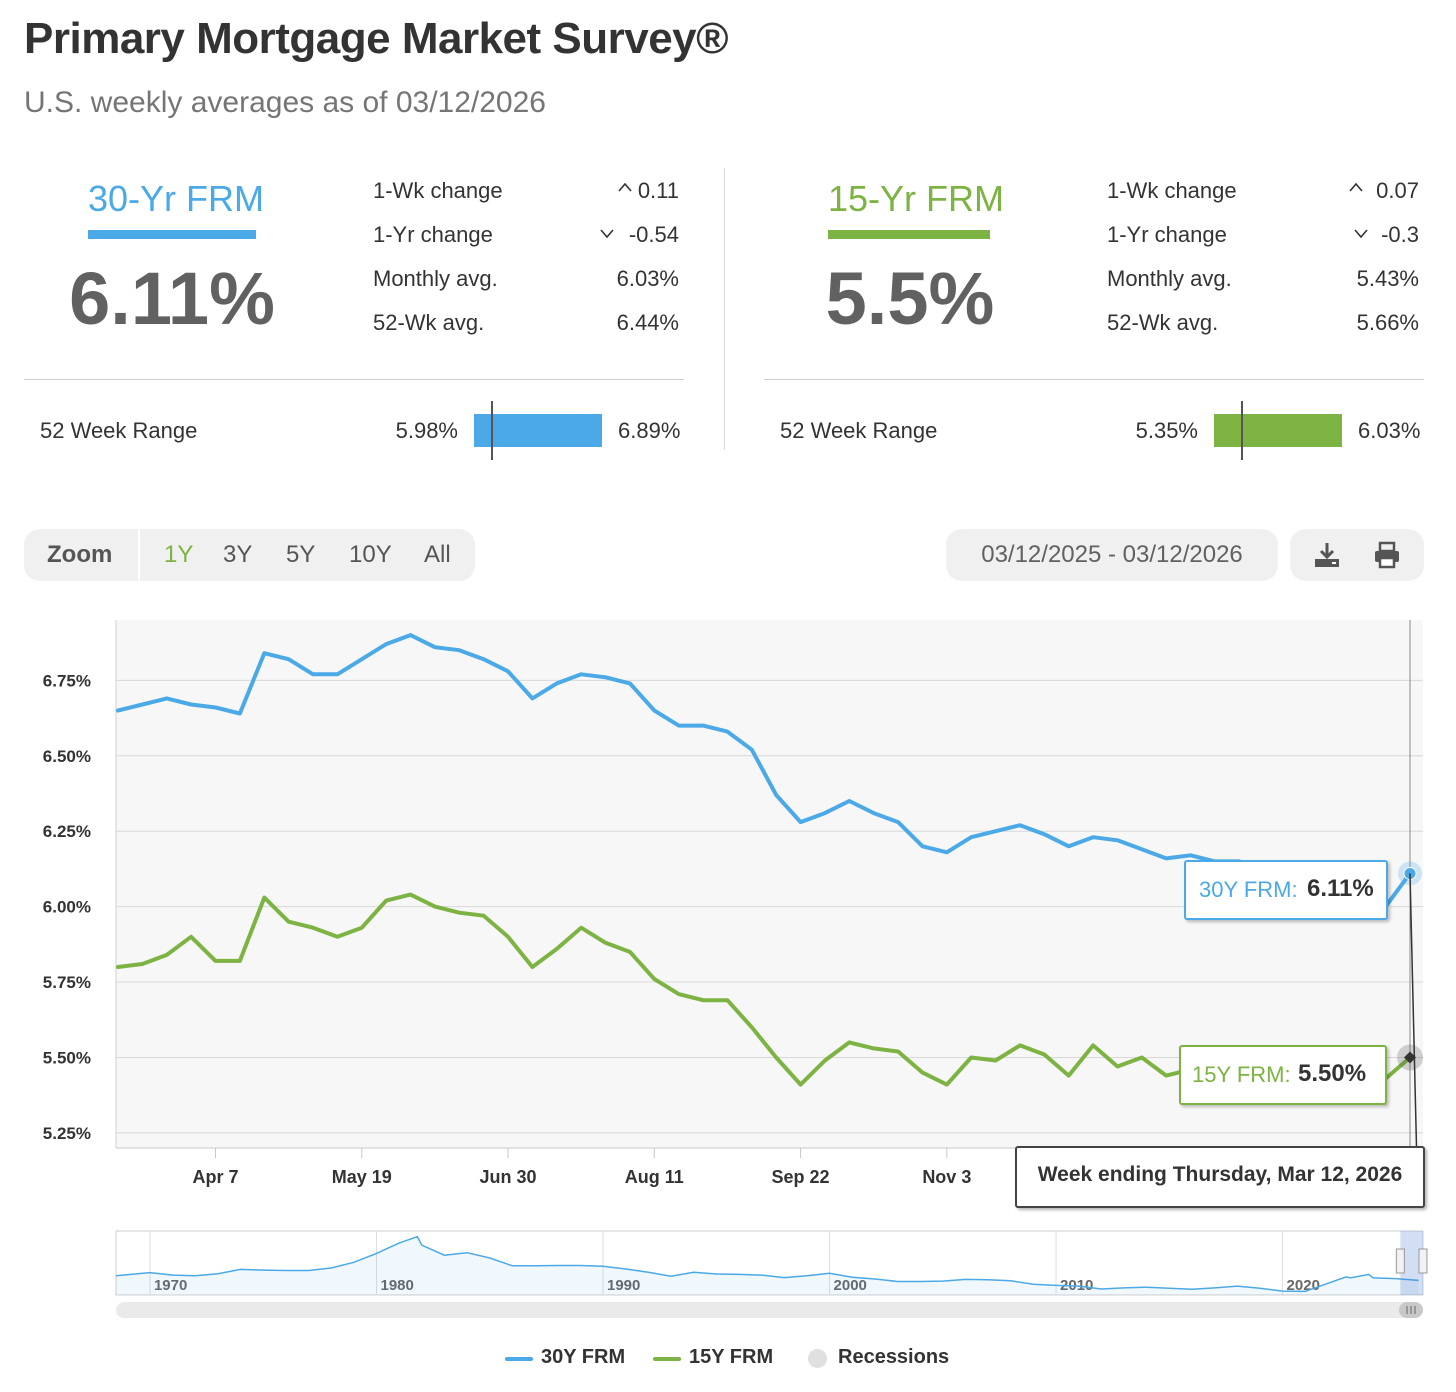 This screenshot has width=1456, height=1392. Describe the element at coordinates (946, 1177) in the screenshot. I see `x-tick-label: Nov 3` at that location.